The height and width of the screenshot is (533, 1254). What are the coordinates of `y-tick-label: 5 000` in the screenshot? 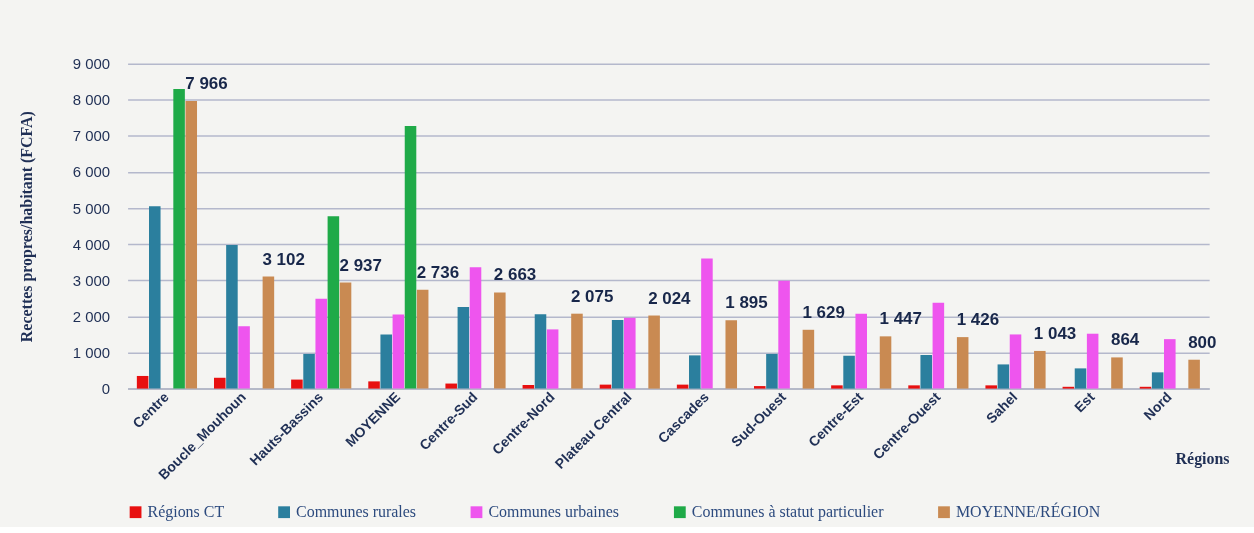 It's located at (91, 208).